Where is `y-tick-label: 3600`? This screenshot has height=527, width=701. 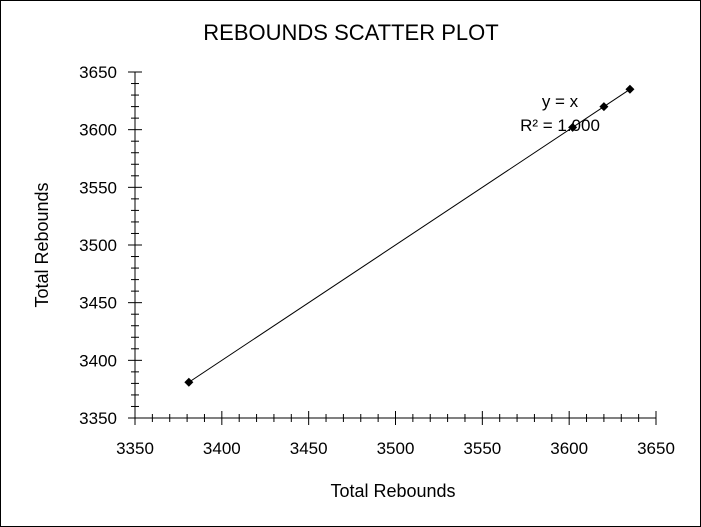 y-tick-label: 3600 is located at coordinates (98, 130).